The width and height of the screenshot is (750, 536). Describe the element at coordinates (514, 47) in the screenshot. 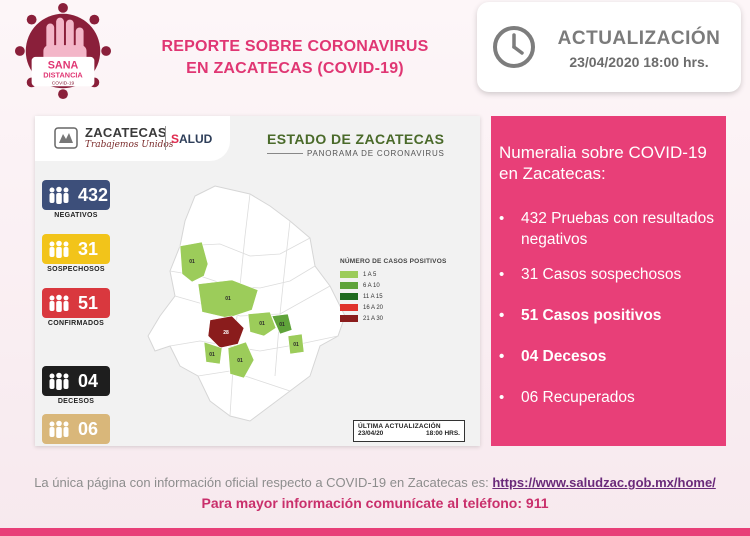

I see `clock-icon` at that location.